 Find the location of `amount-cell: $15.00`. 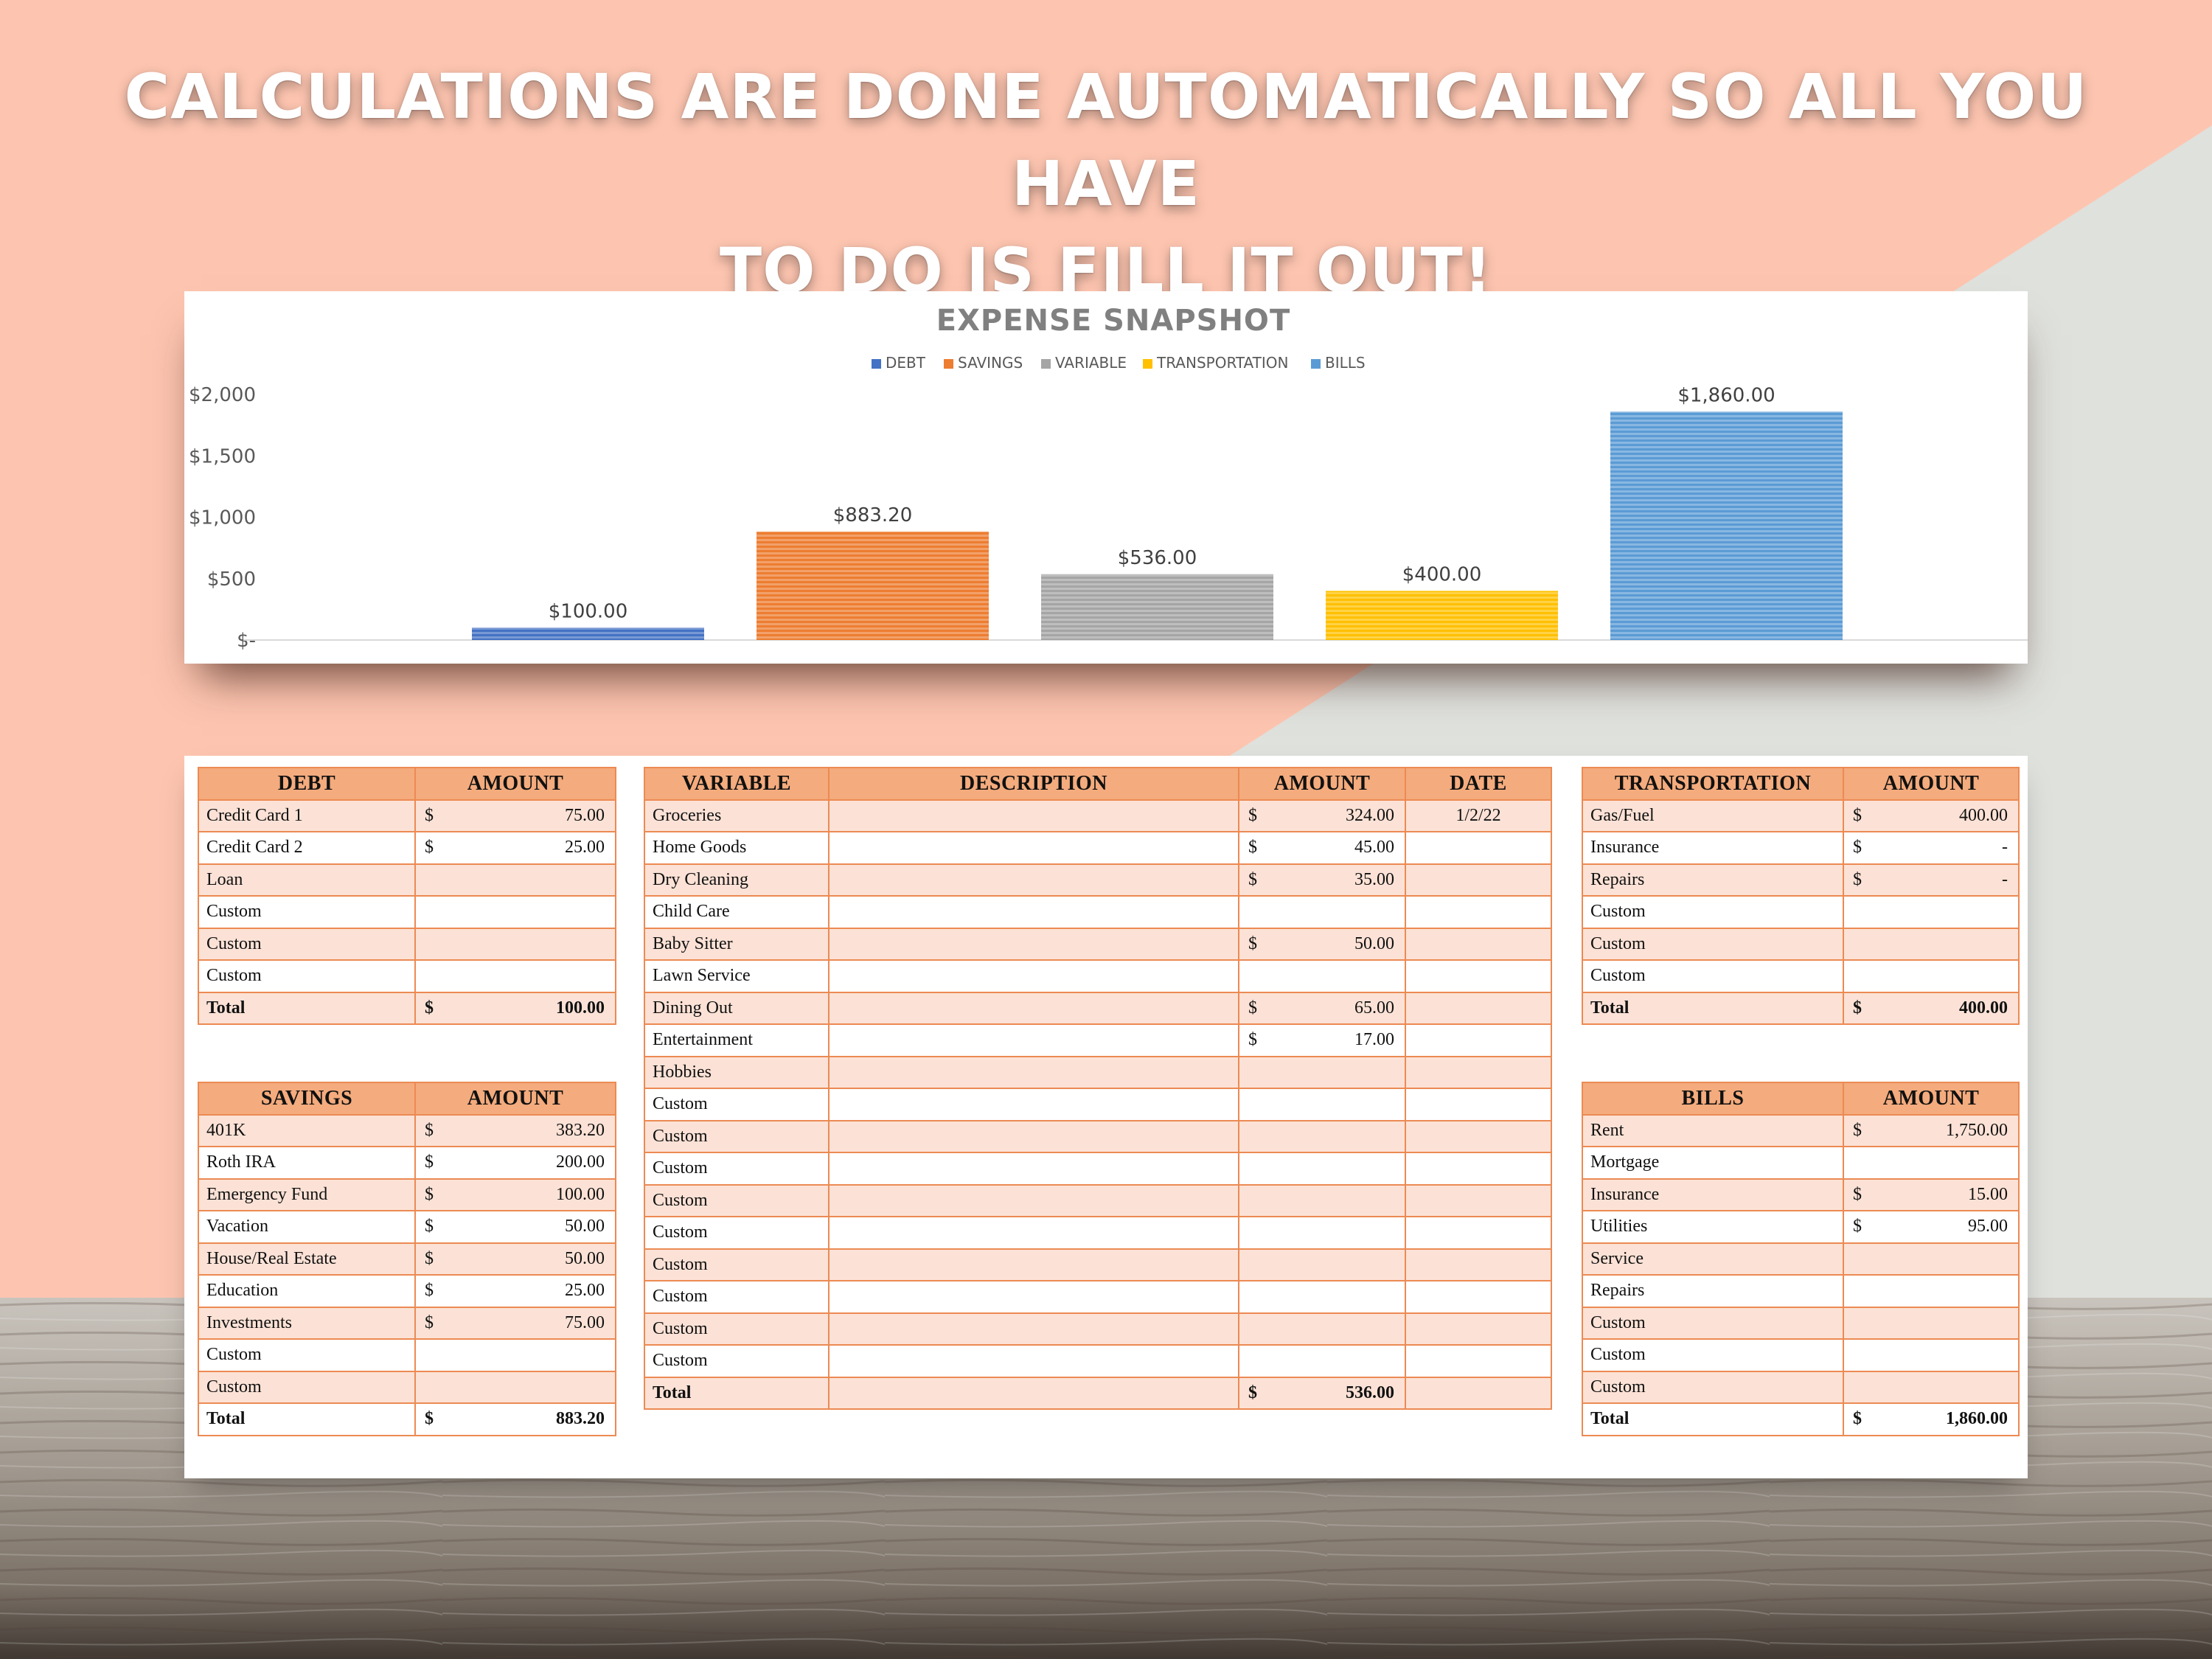

amount-cell: $15.00 is located at coordinates (1931, 1194).